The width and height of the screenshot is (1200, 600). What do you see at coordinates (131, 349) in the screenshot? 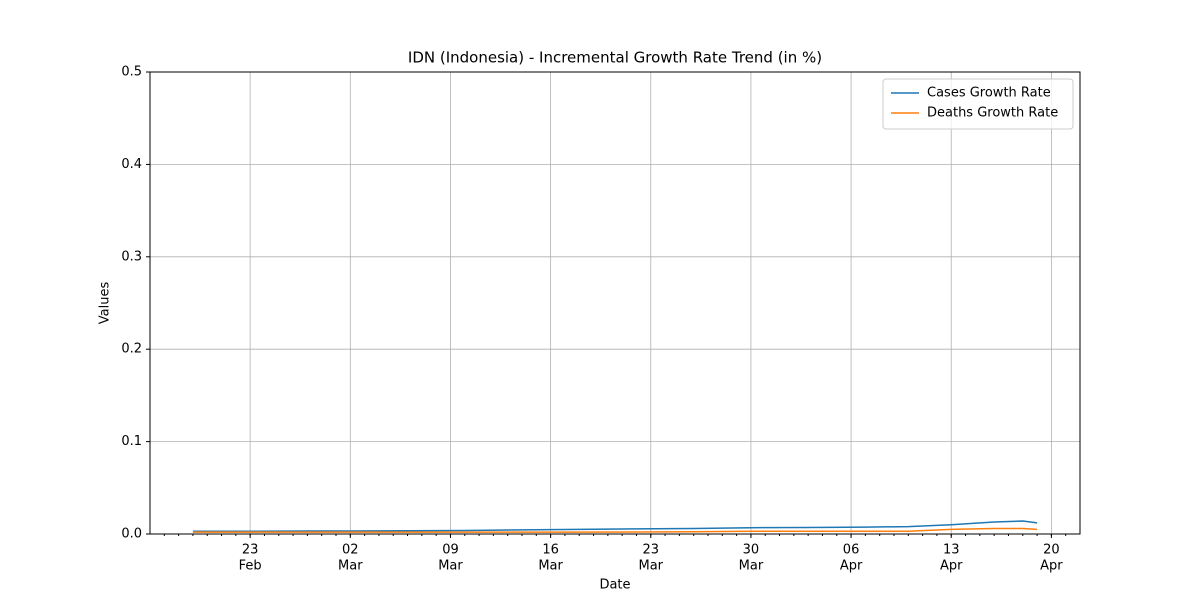
I see `y-tick-label: 0.2` at bounding box center [131, 349].